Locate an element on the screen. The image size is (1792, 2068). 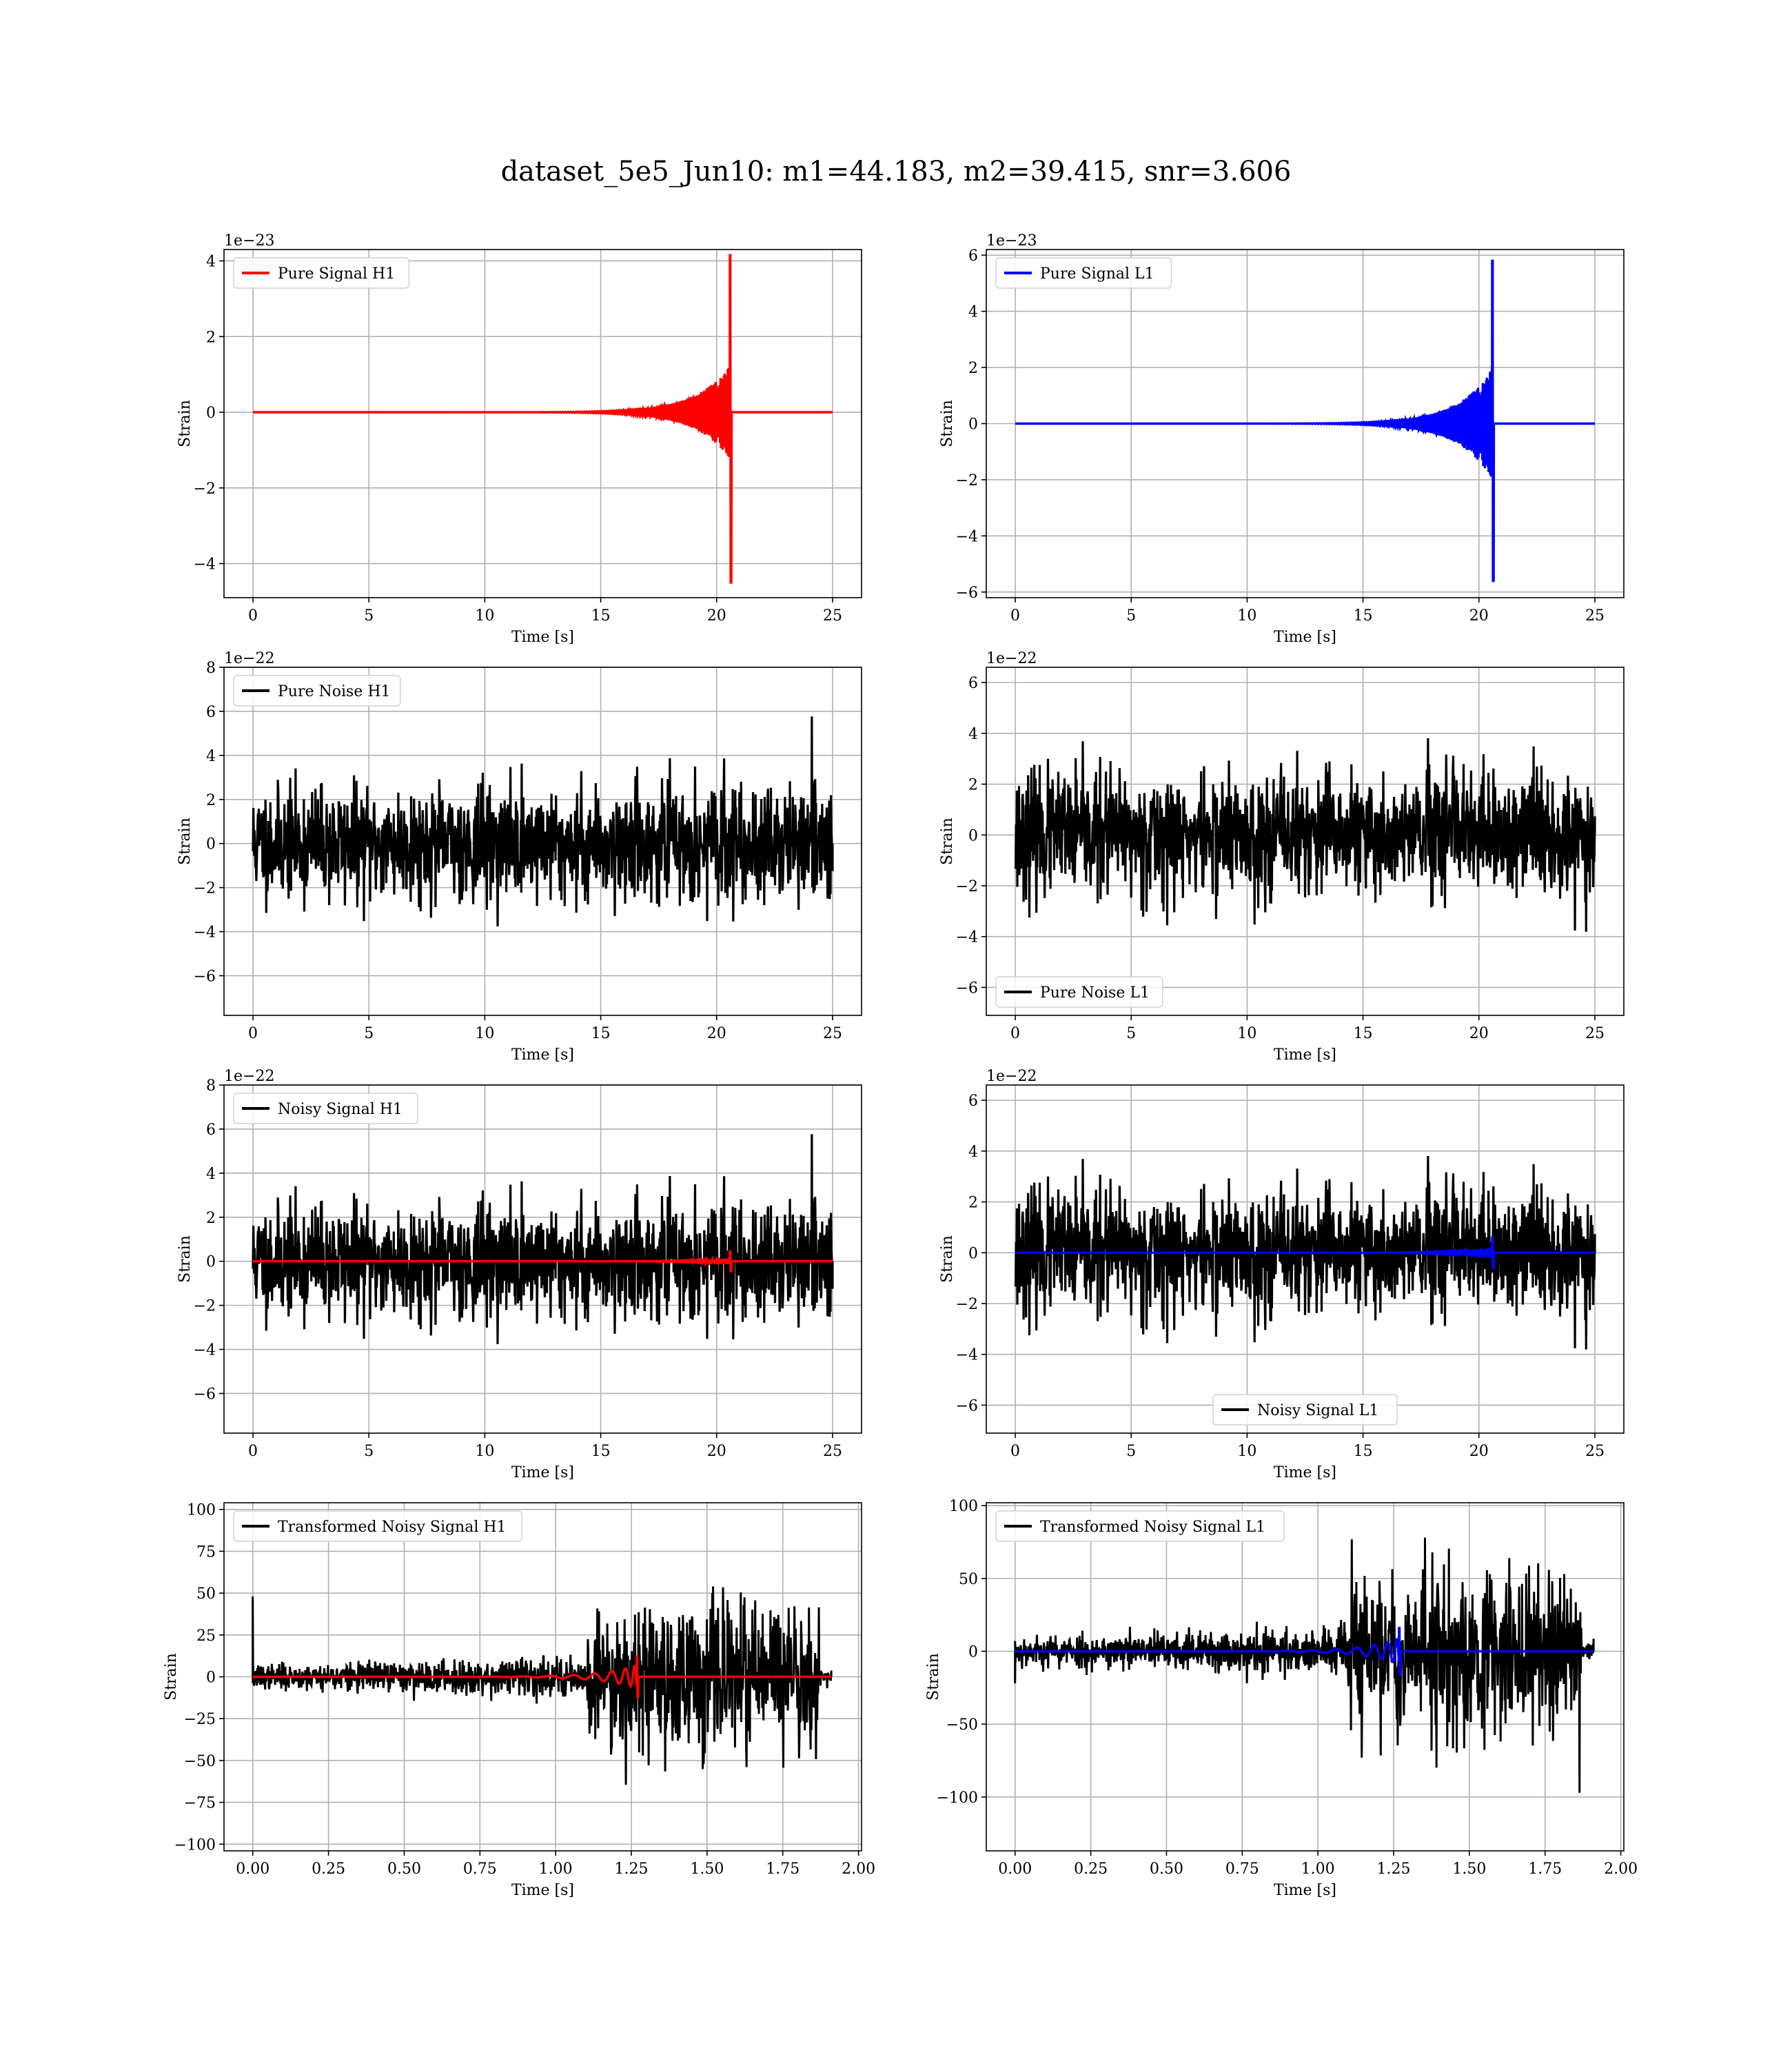
x-tick-label: 0.25 is located at coordinates (328, 1869).